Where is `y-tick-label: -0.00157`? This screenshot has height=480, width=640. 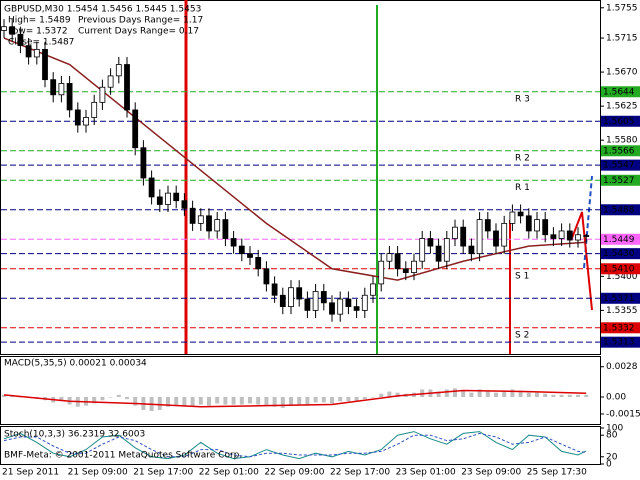
y-tick-label: -0.00157 is located at coordinates (623, 414).